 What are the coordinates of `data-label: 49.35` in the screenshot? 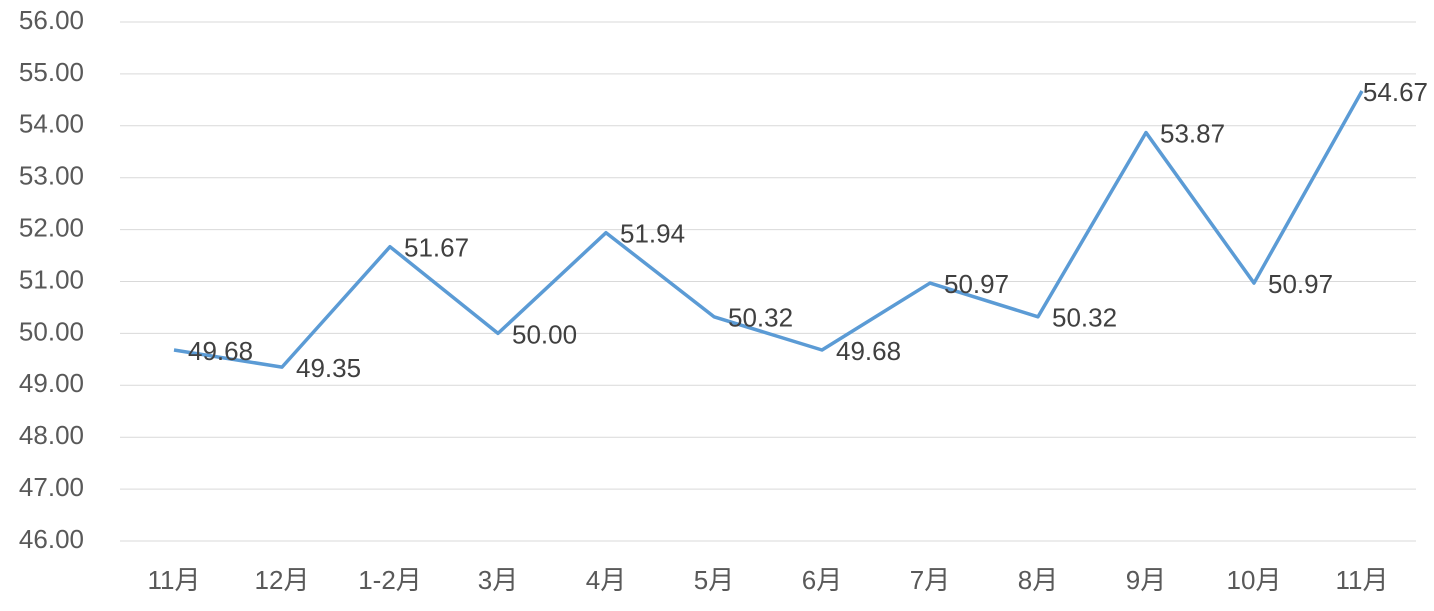 It's located at (328, 368).